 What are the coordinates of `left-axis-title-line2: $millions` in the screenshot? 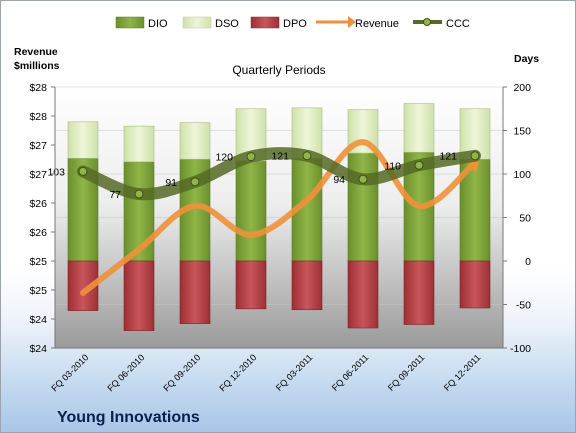 It's located at (37, 66).